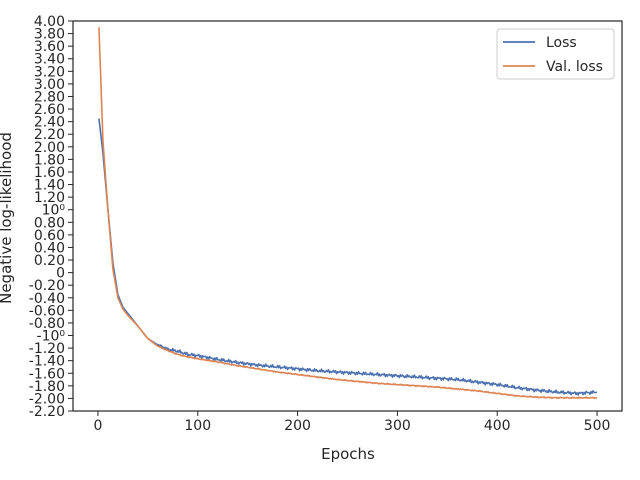 This screenshot has height=480, width=640. I want to click on y-tick-label: 4.00, so click(49, 22).